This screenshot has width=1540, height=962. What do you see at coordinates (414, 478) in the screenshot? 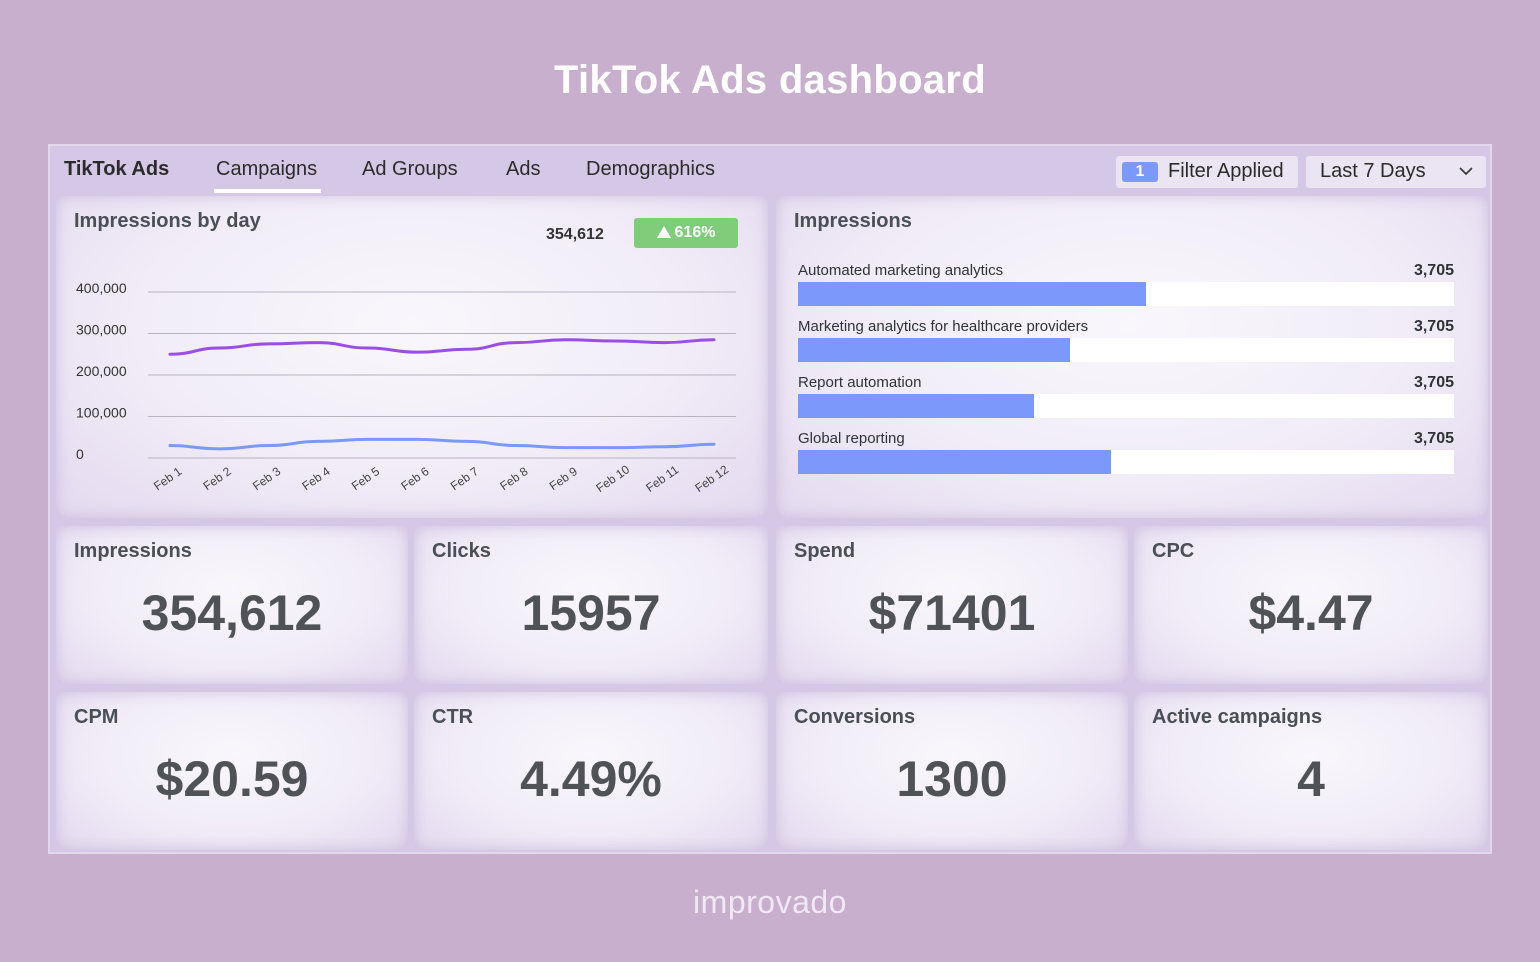
I see `x-tick-label: Feb 6` at bounding box center [414, 478].